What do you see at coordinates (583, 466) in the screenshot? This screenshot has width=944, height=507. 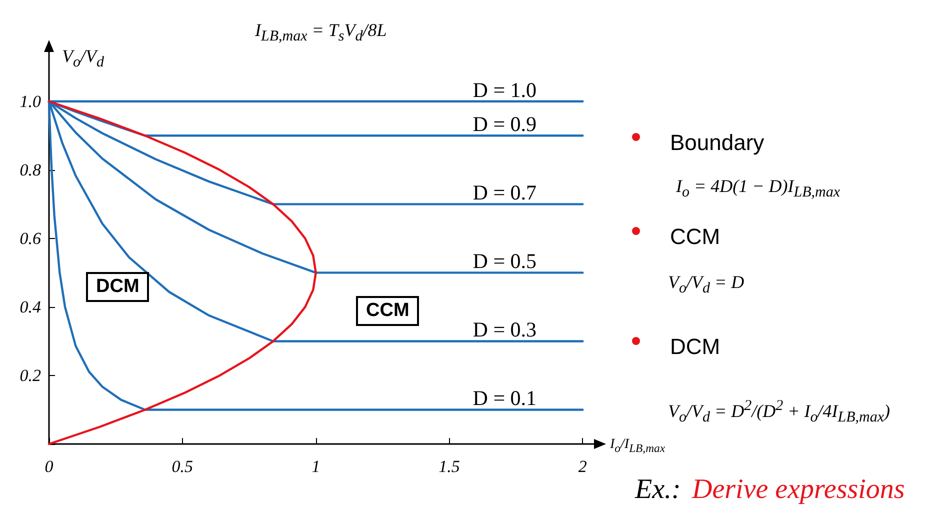 I see `x-tick-label: 2` at bounding box center [583, 466].